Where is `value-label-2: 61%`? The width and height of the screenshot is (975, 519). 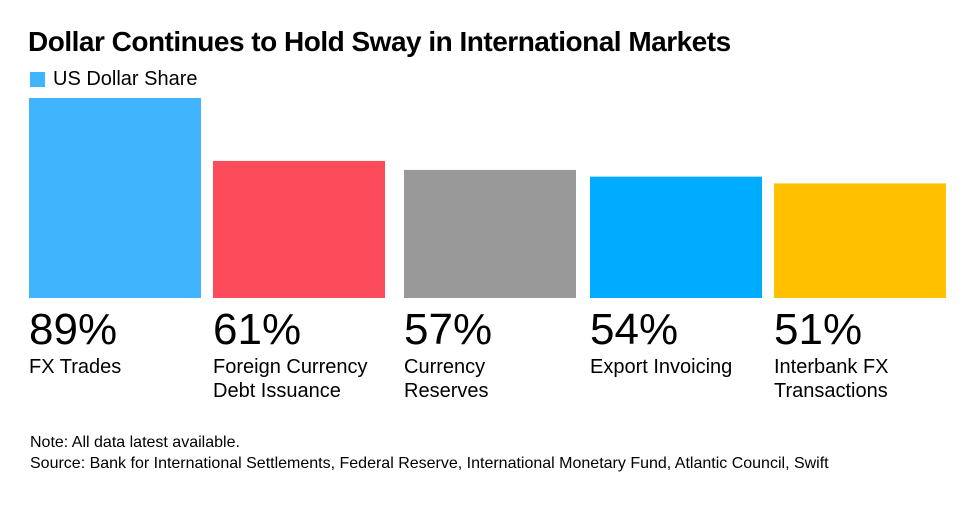
value-label-2: 61% is located at coordinates (257, 329).